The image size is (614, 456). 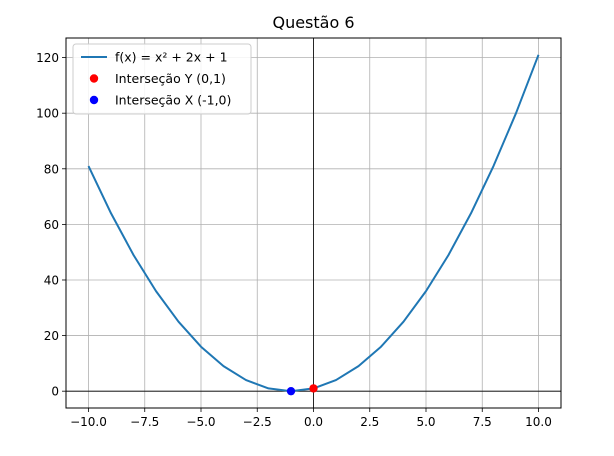 I want to click on x-tick-label: 2.5, so click(x=369, y=422).